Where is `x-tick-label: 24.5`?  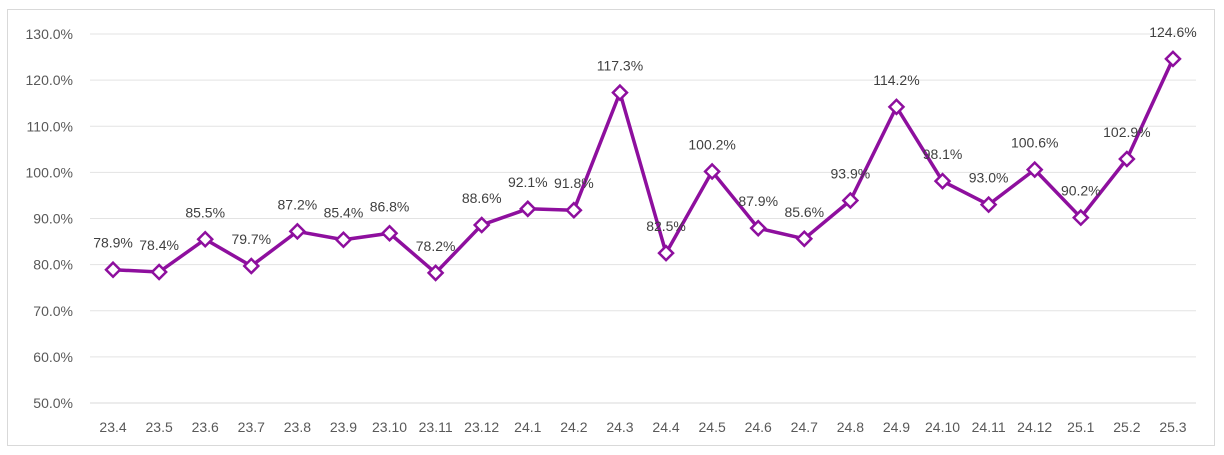
x-tick-label: 24.5 is located at coordinates (712, 427).